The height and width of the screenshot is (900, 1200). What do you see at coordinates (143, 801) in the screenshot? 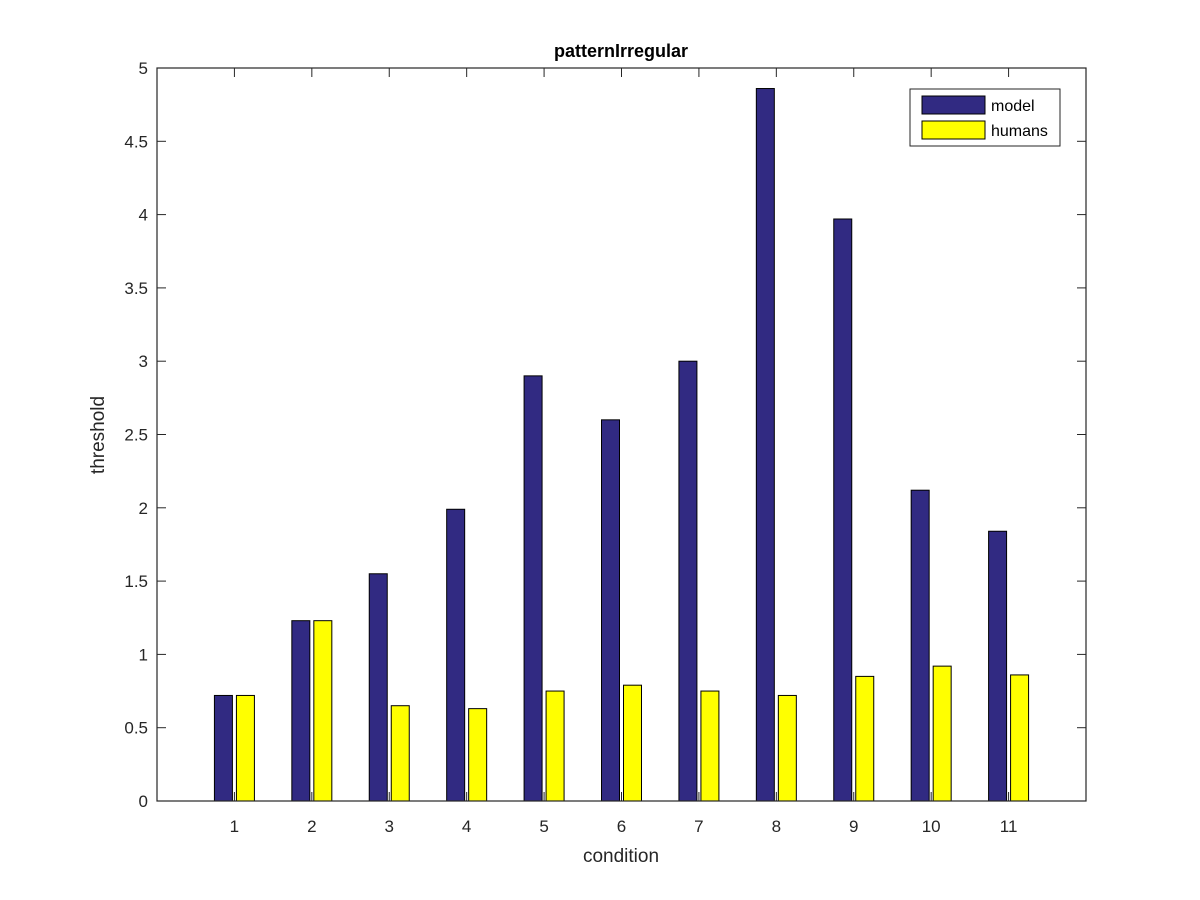
I see `y-tick-label-0: 0` at bounding box center [143, 801].